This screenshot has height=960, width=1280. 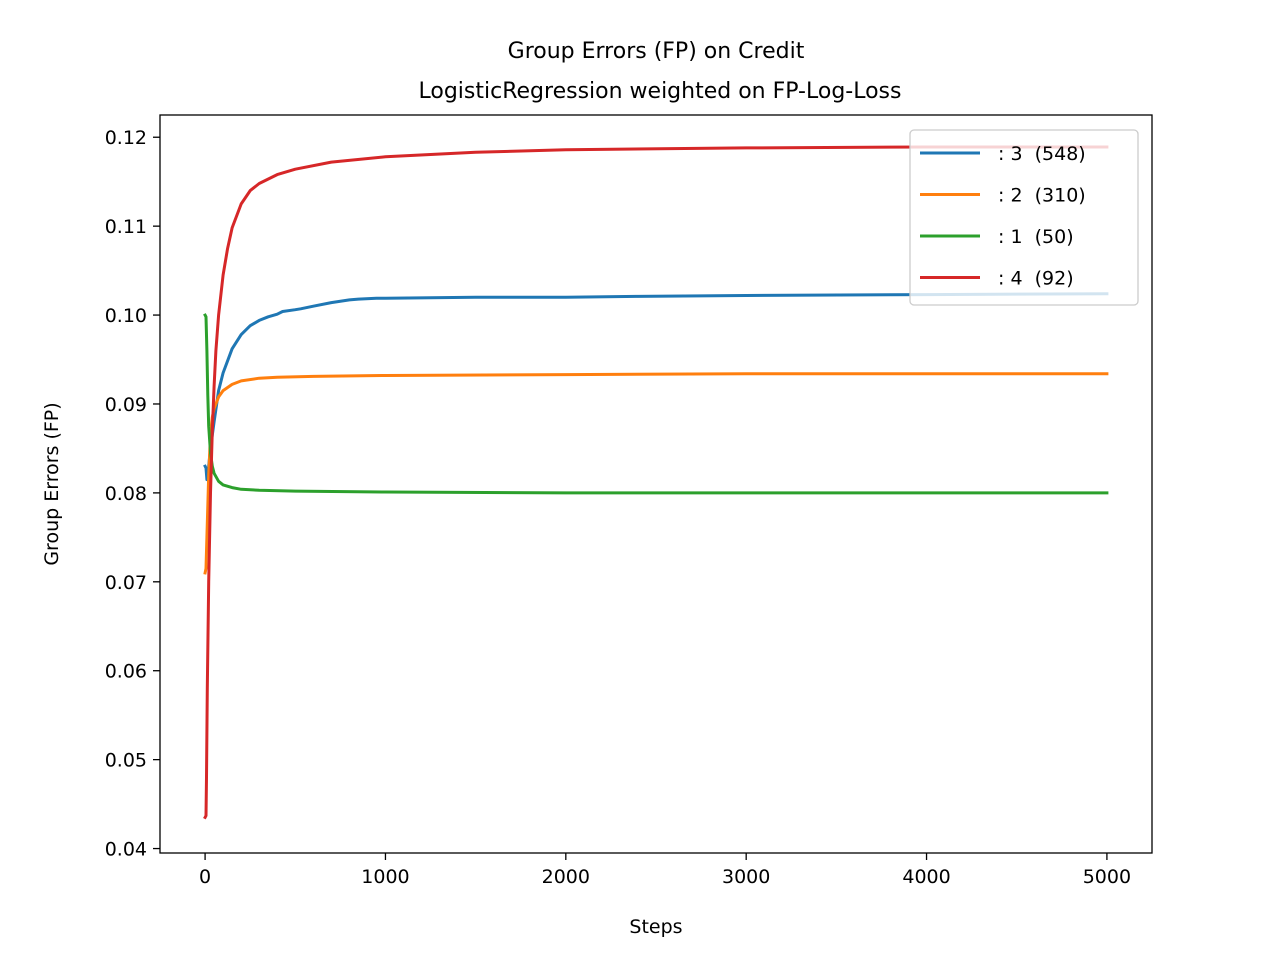 What do you see at coordinates (126, 227) in the screenshot?
I see `y-tick-label: 0.11` at bounding box center [126, 227].